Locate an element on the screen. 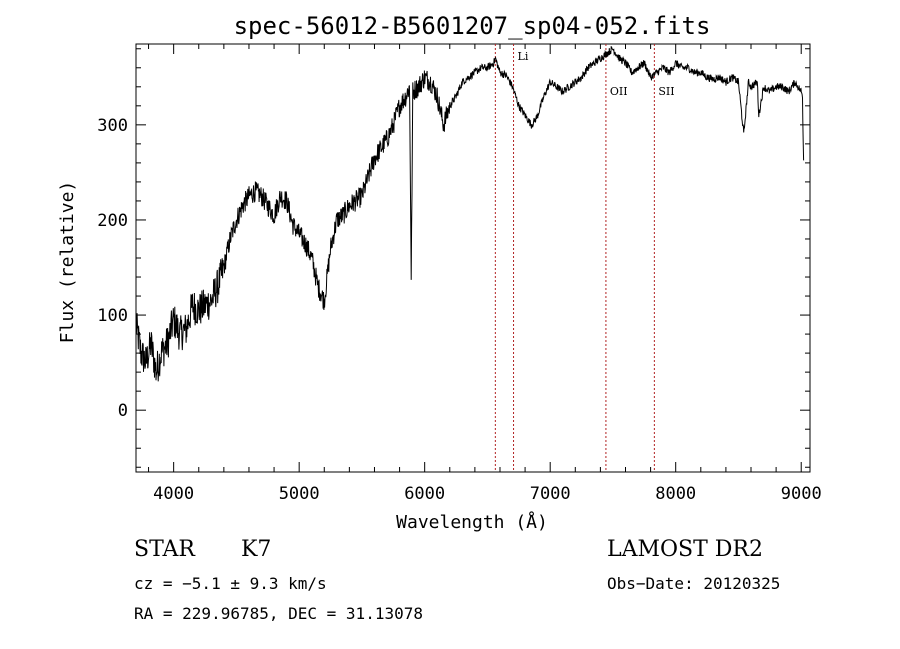  y-axis-label: Flux (relative) is located at coordinates (67, 262).